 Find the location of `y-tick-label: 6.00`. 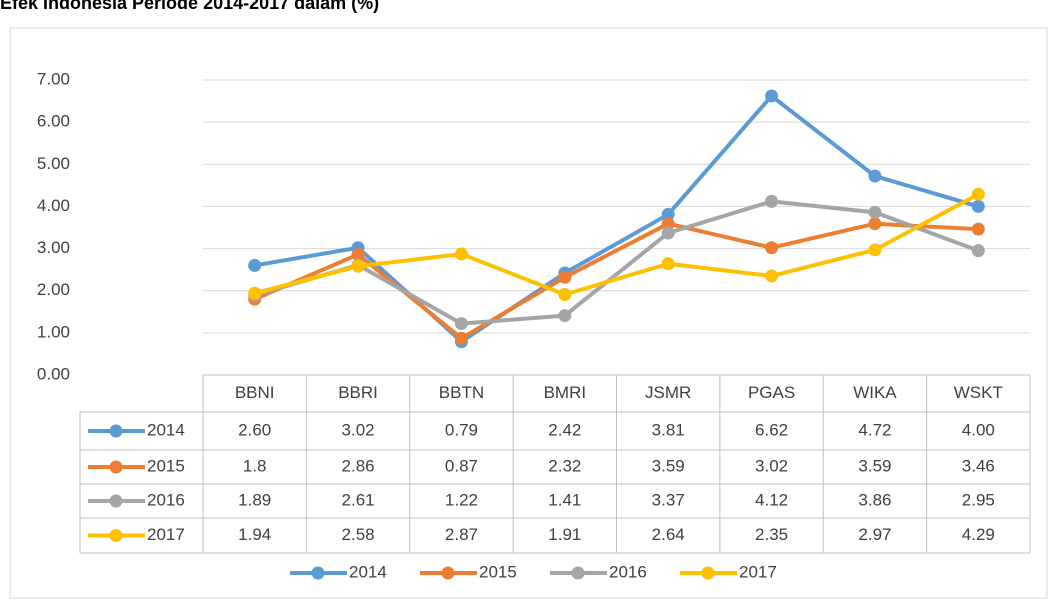

y-tick-label: 6.00 is located at coordinates (53, 121).